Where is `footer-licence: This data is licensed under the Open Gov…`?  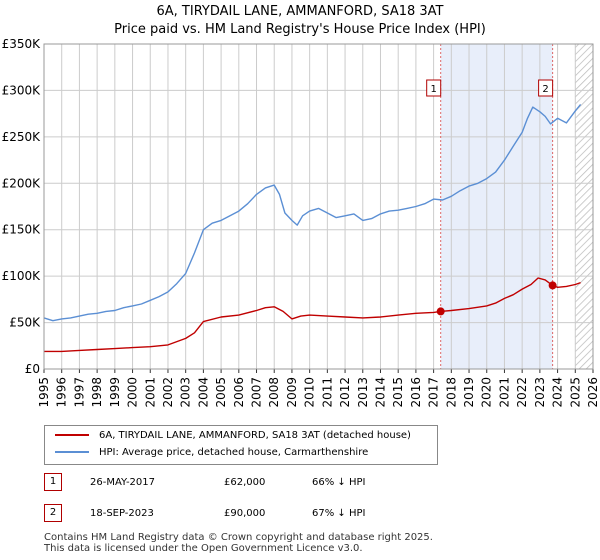 footer-licence: This data is licensed under the Open Gov… is located at coordinates (203, 548).